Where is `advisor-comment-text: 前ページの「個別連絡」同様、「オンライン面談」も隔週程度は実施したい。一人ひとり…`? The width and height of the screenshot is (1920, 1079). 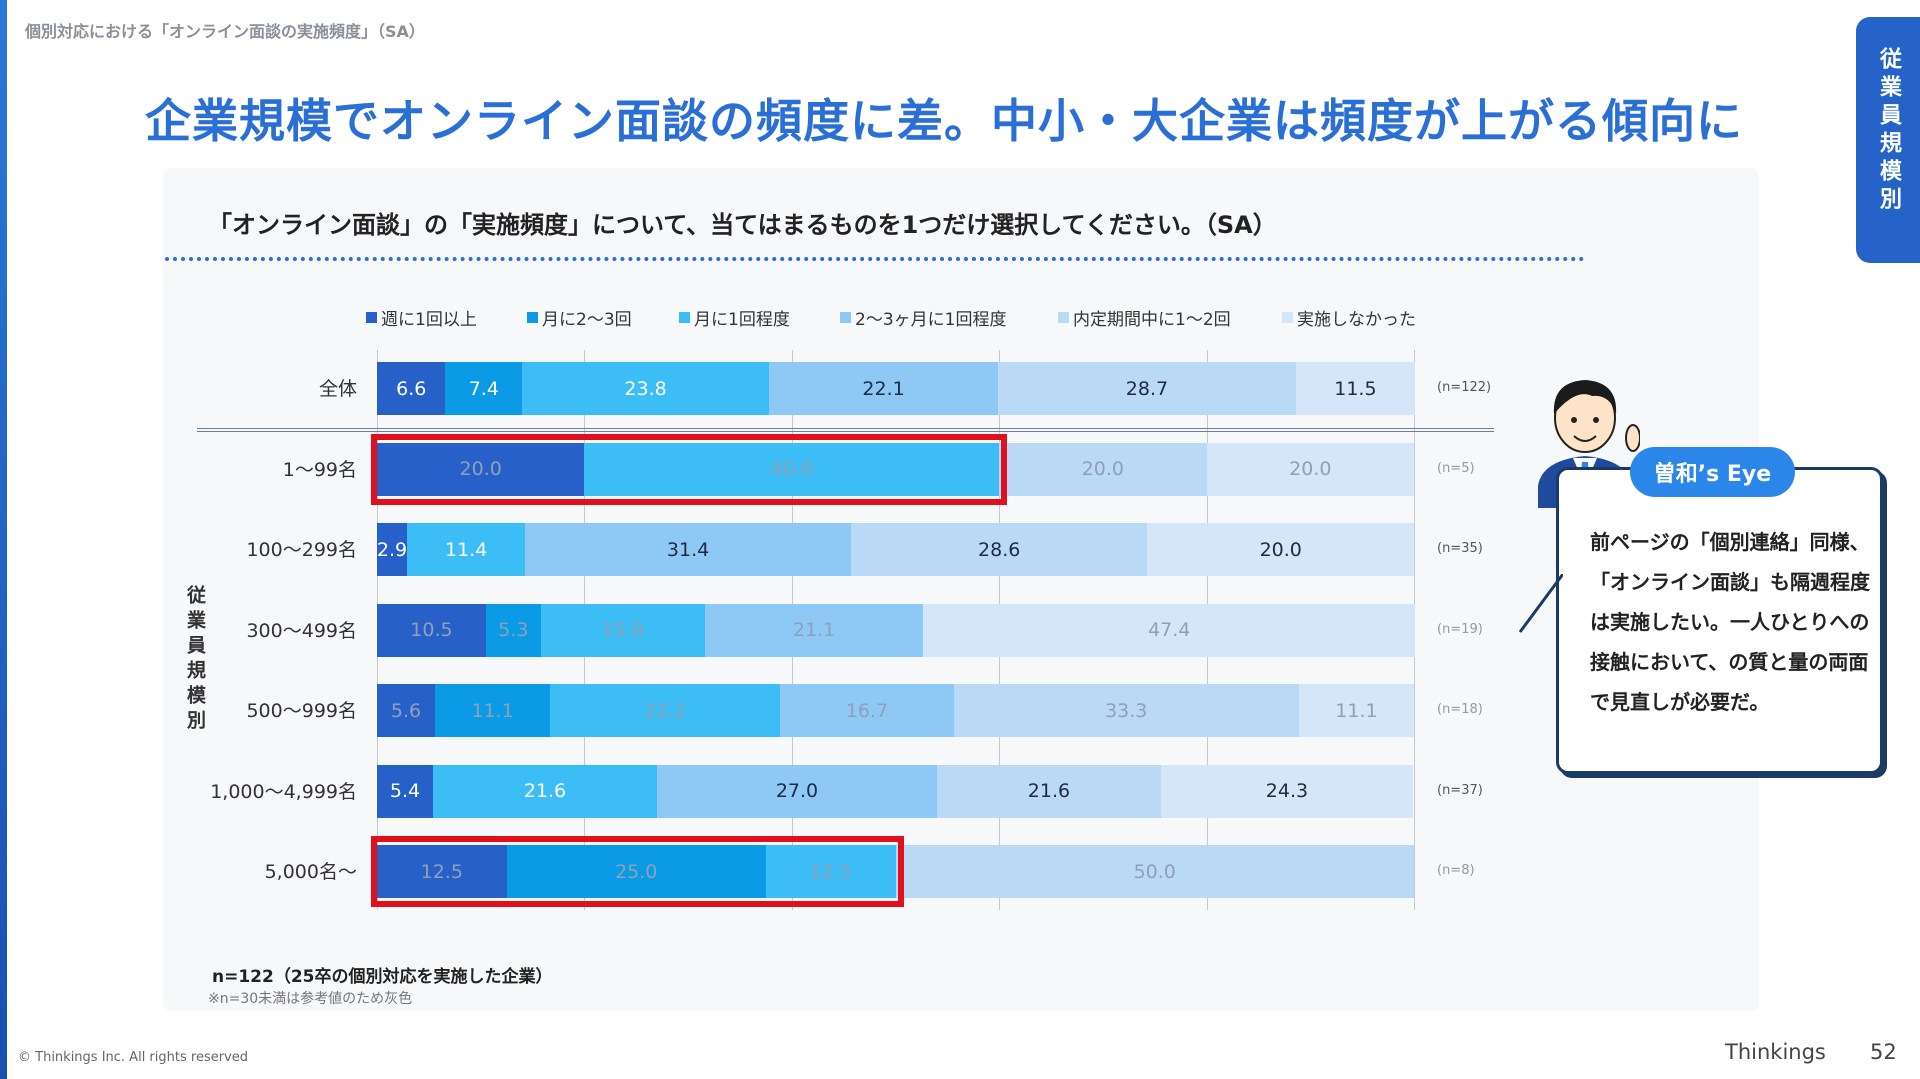
advisor-comment-text: 前ページの「個別連絡」同様、「オンライン面談」も隔週程度は実施したい。一人ひとり… is located at coordinates (1730, 622).